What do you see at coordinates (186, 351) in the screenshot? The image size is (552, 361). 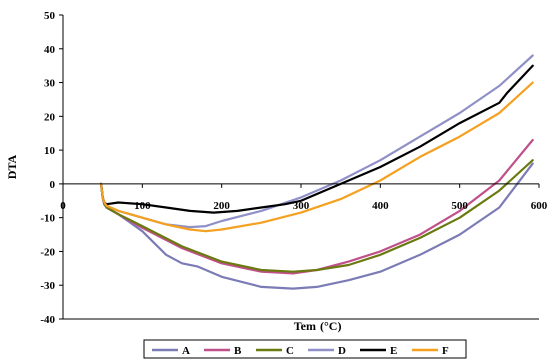 I see `legend-label-A: A` at bounding box center [186, 351].